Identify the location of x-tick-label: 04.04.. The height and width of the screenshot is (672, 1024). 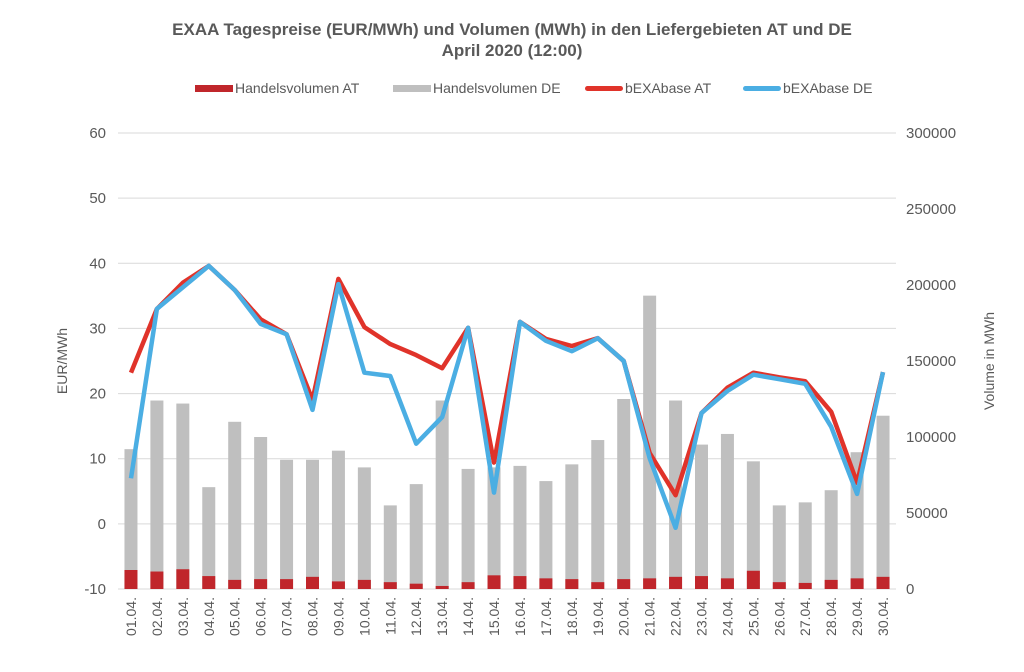
(209, 616).